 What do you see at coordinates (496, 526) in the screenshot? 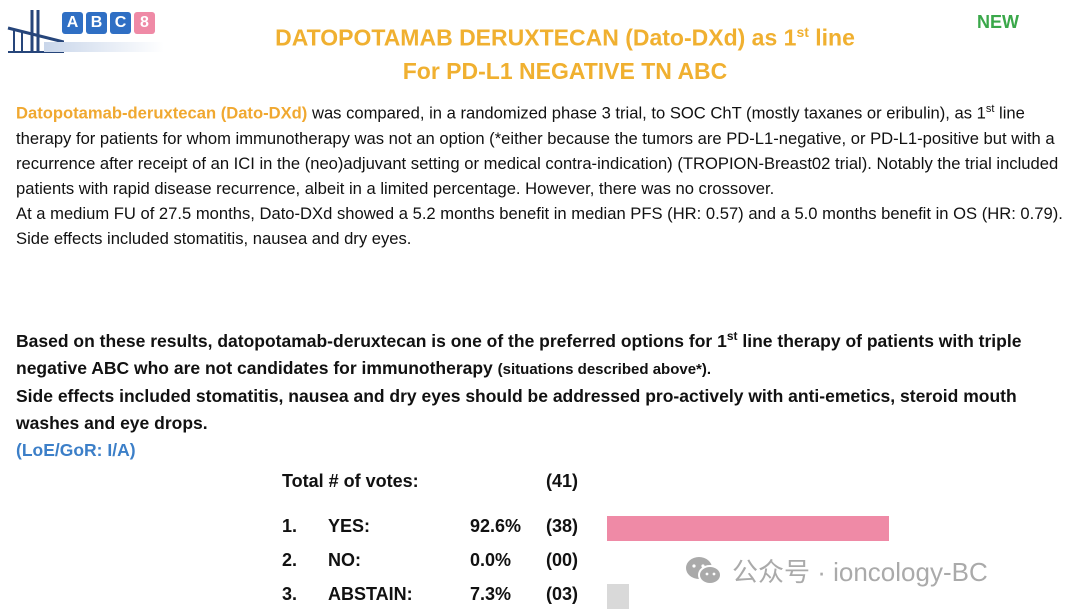
I see `vote-pct: 92.6%` at bounding box center [496, 526].